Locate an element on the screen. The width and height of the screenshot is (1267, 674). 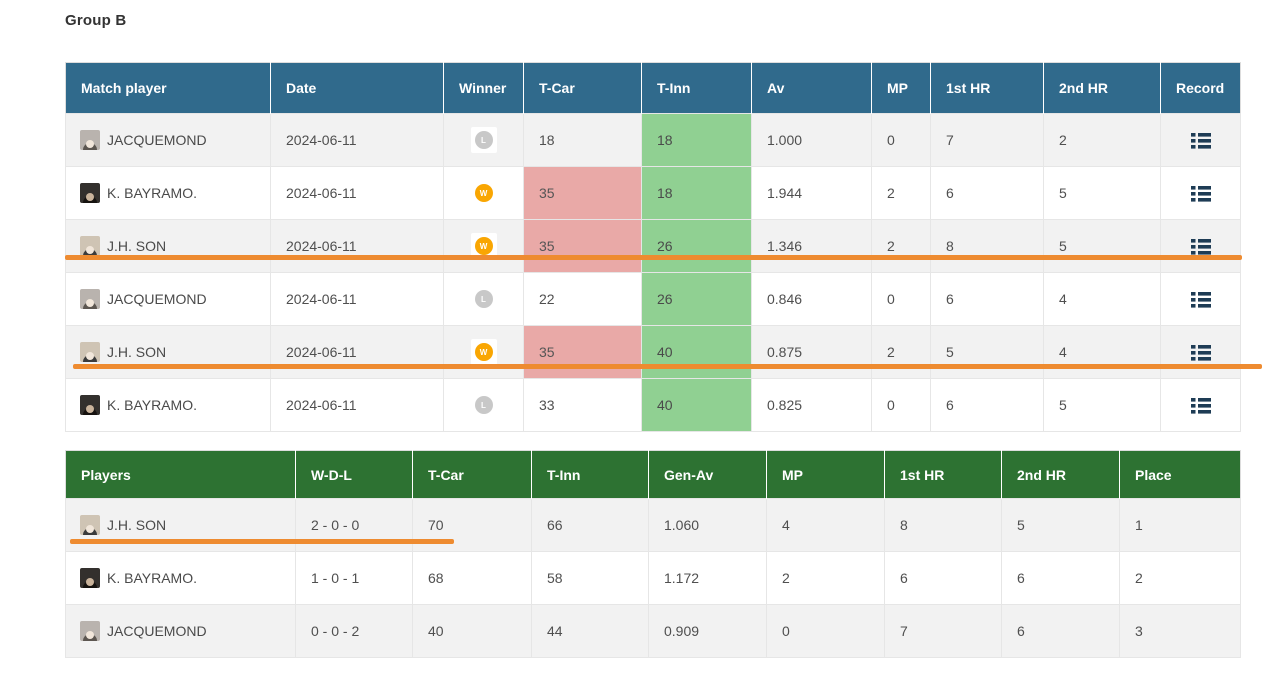
column-header-1st-hr: 1st HR is located at coordinates (943, 474).